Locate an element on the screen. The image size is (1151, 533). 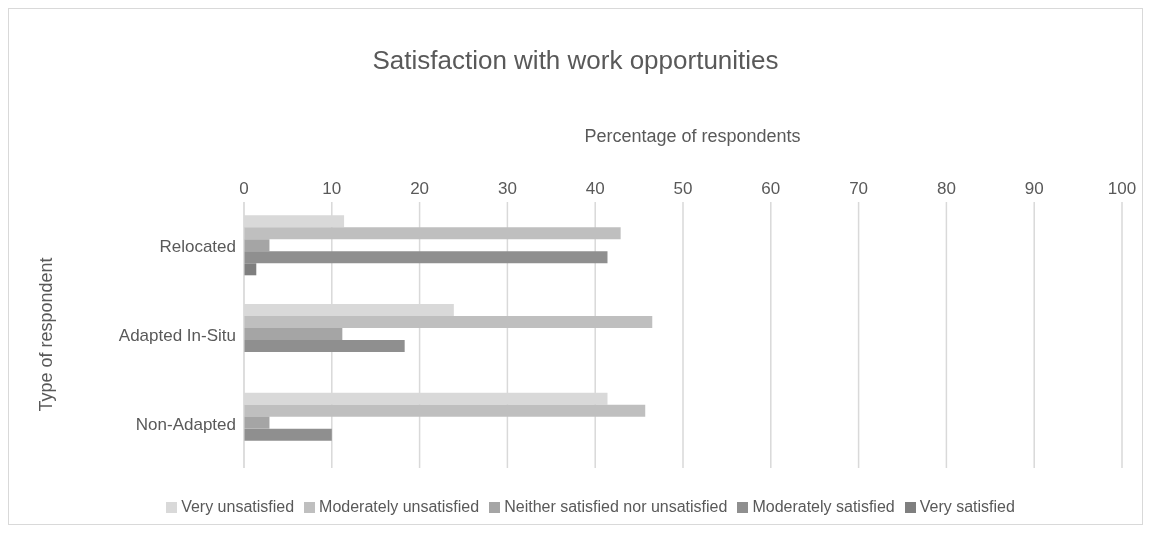
x-tick-label: 30 is located at coordinates (507, 188).